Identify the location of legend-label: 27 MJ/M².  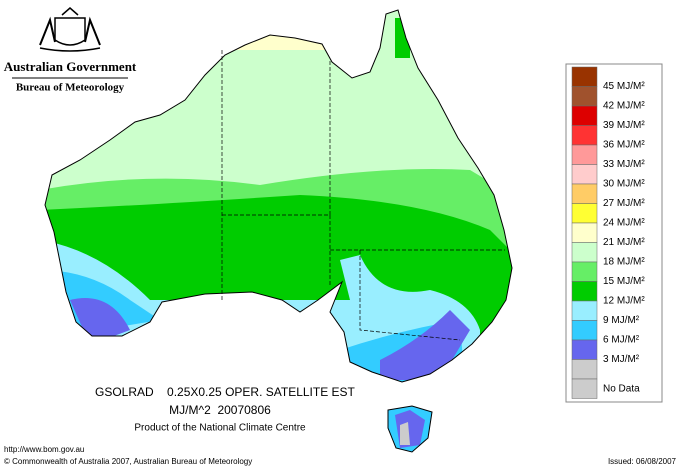
(624, 203).